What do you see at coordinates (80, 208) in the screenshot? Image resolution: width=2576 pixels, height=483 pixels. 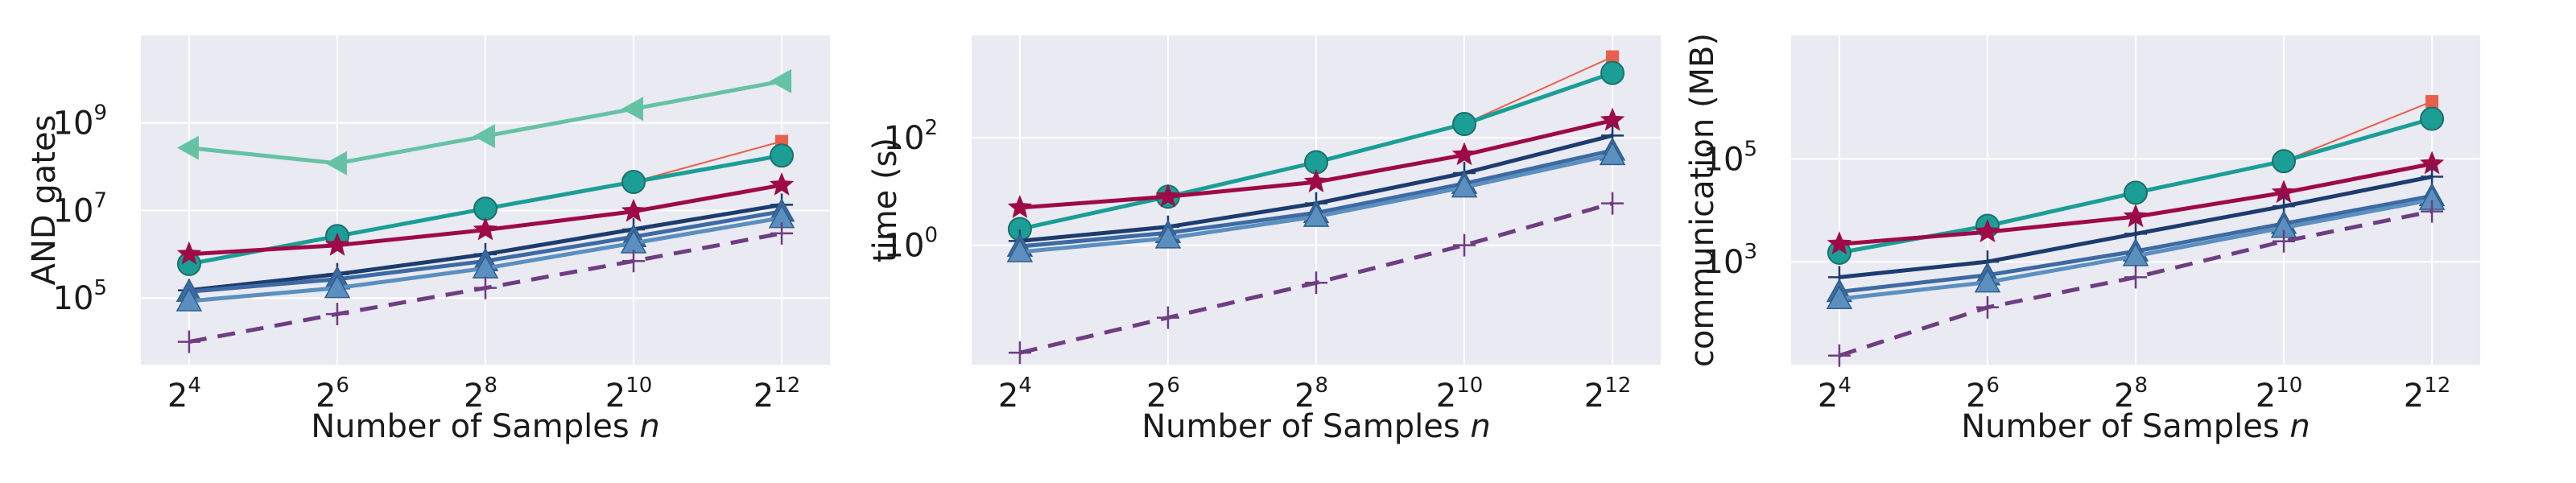 I see `y-tick-label: 107` at bounding box center [80, 208].